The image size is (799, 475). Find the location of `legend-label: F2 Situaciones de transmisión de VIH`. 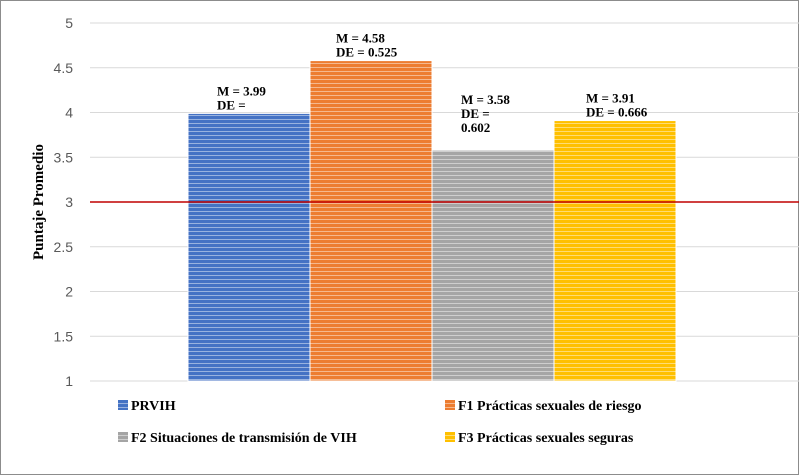

legend-label: F2 Situaciones de transmisión de VIH is located at coordinates (244, 438).